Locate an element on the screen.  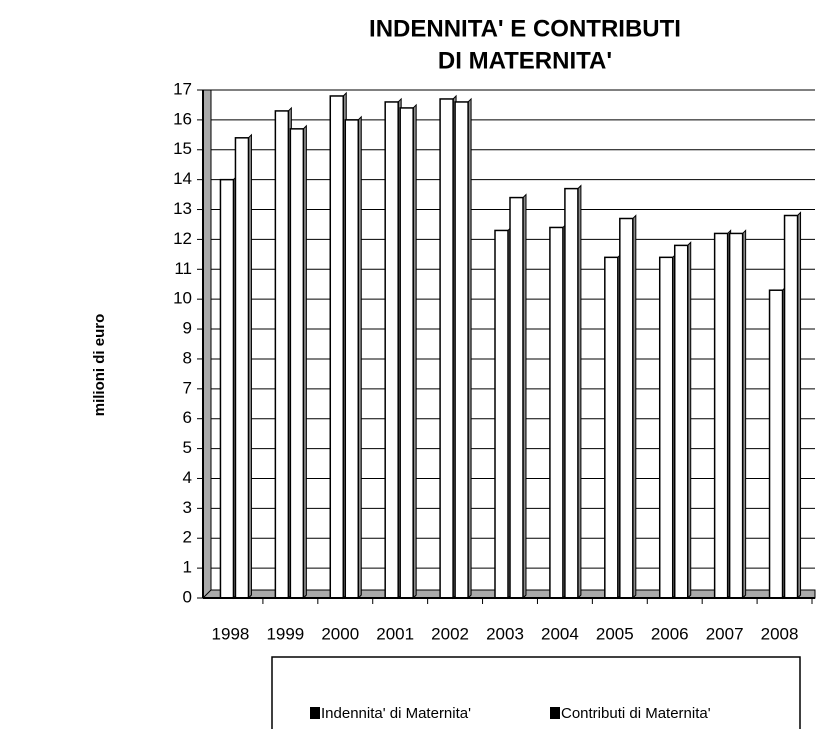
legend-label: Contributi di Maternita' is located at coordinates (636, 713).